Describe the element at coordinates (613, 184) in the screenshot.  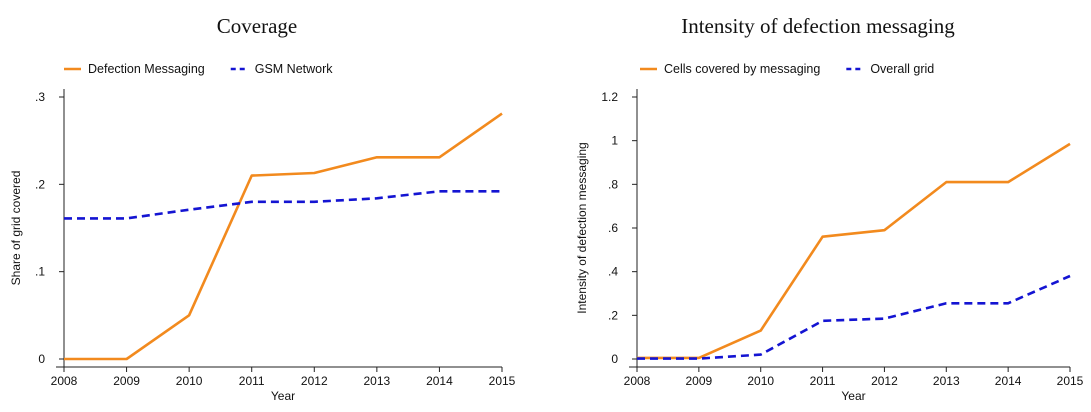
I see `y-tick-label: .8` at that location.